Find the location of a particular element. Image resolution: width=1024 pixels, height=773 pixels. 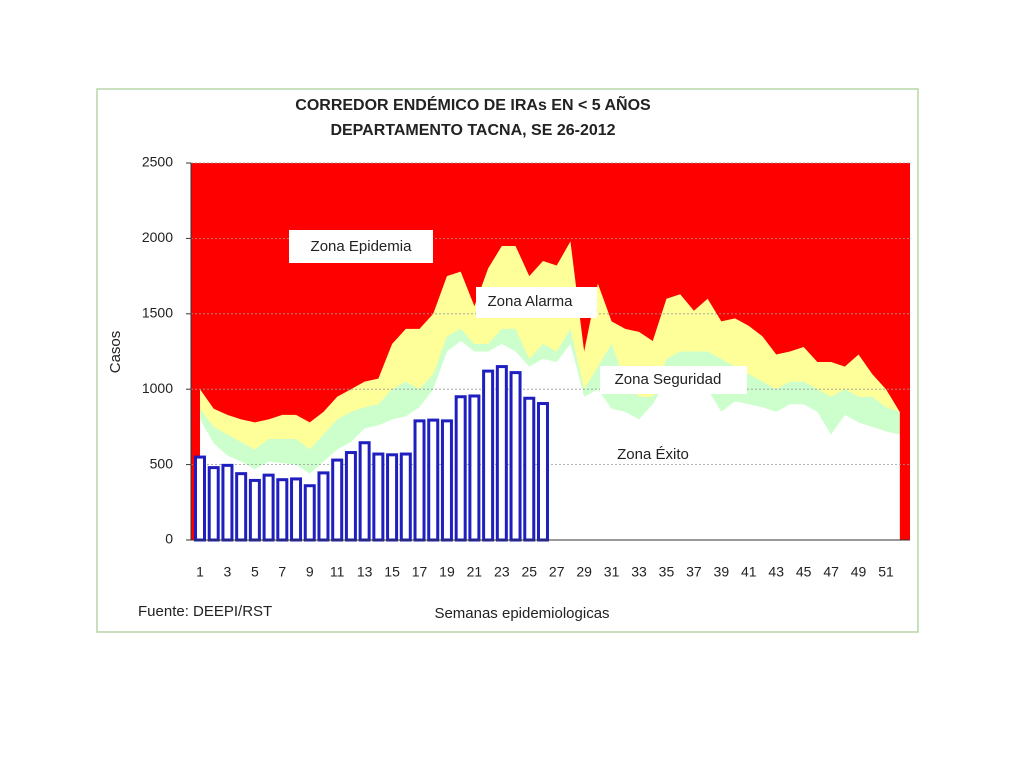

x-tick-label: 31 is located at coordinates (612, 572).